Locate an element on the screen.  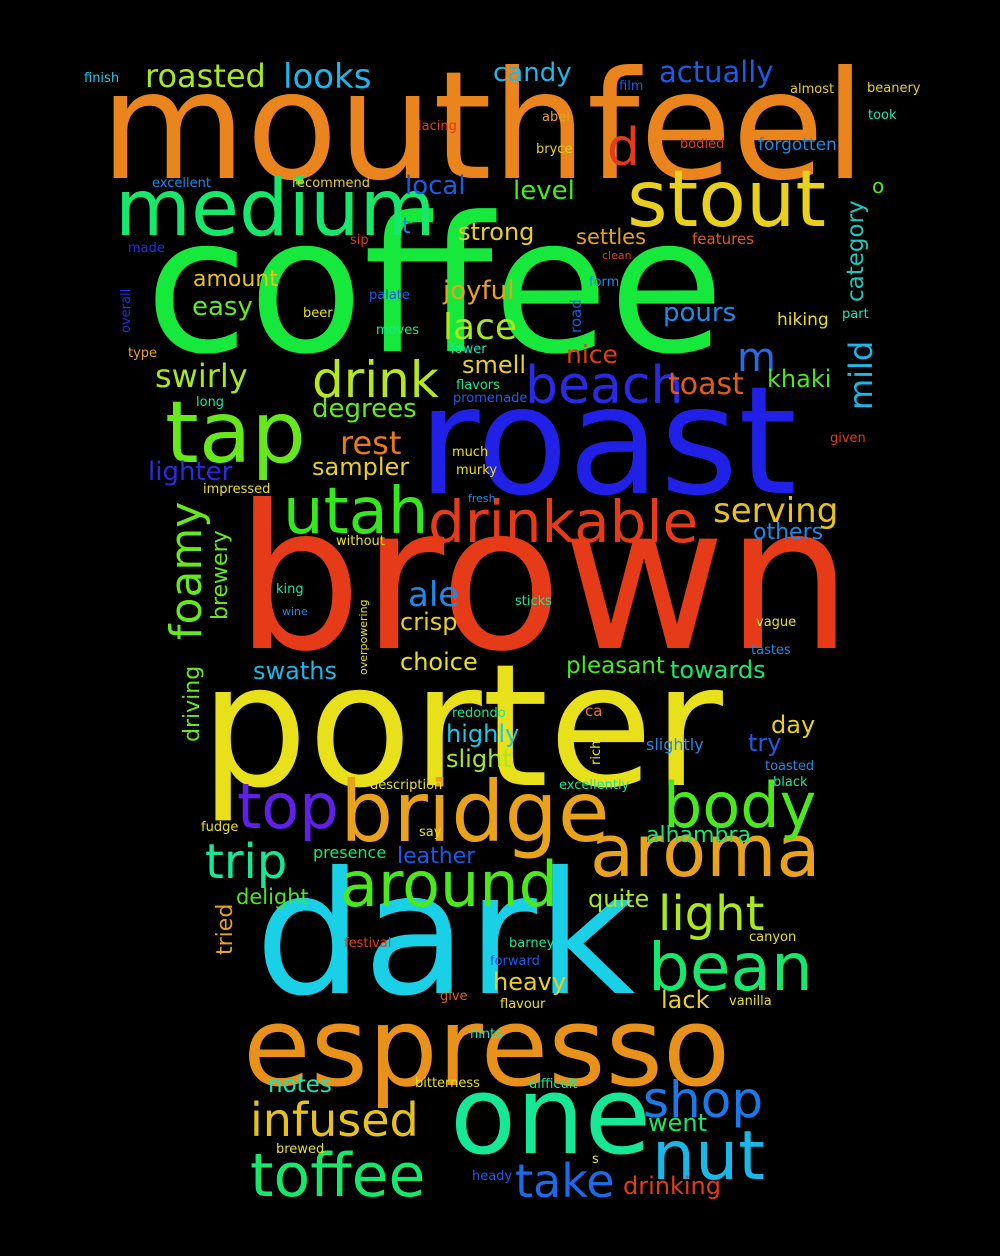
word-slightly: slightly is located at coordinates (675, 744).